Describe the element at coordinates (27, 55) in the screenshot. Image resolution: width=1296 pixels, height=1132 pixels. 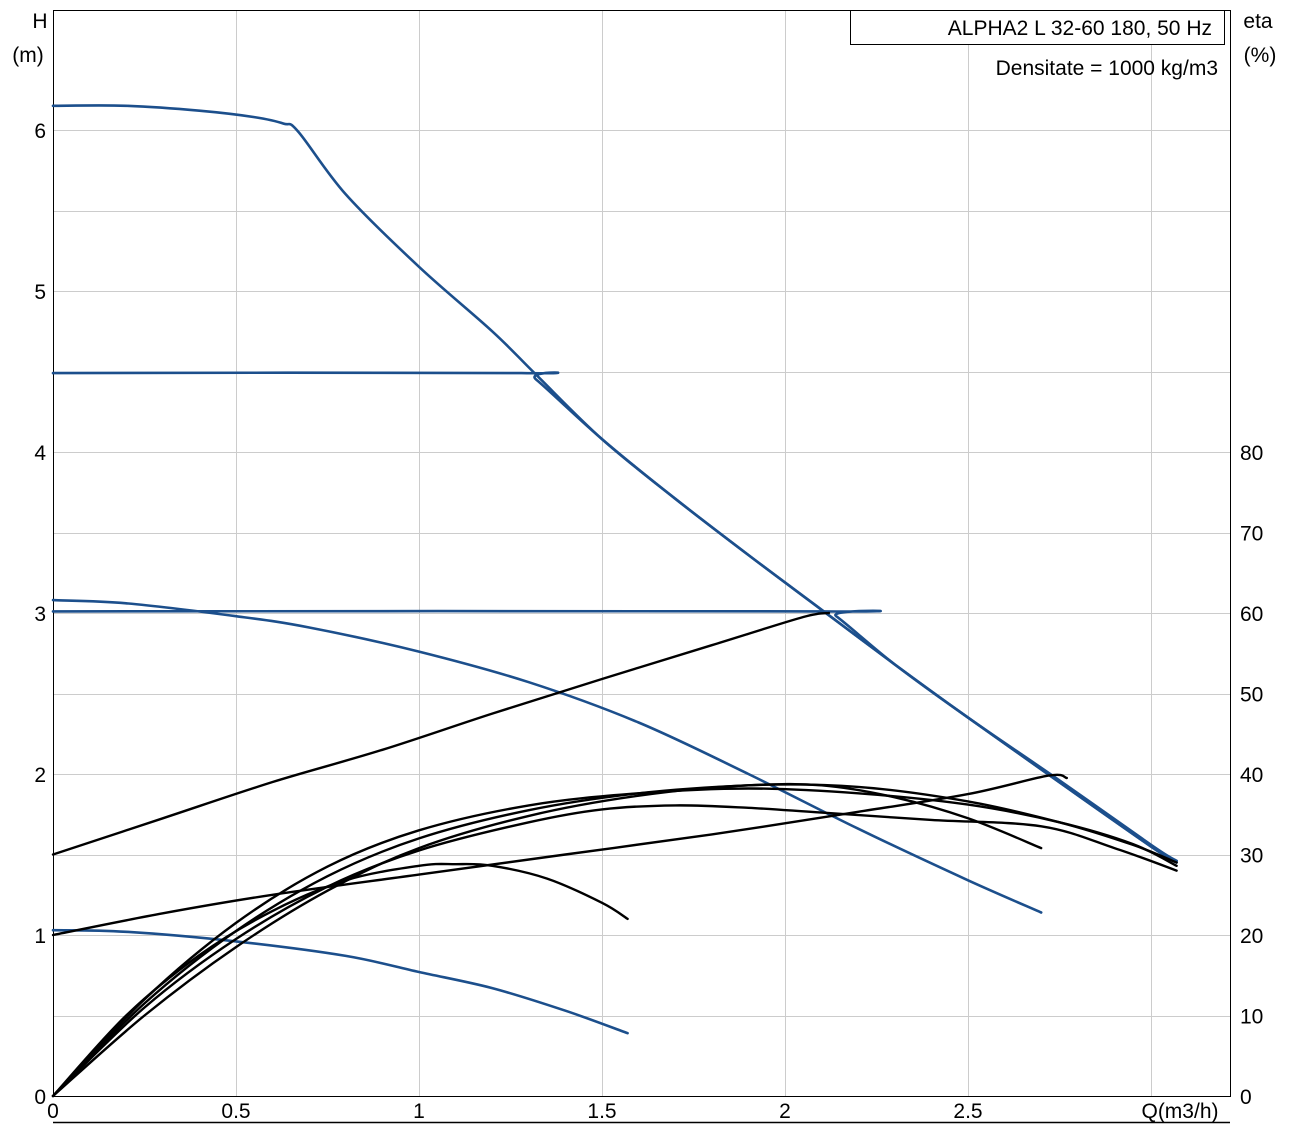
I see `left-axis-label-line2: (m)` at that location.